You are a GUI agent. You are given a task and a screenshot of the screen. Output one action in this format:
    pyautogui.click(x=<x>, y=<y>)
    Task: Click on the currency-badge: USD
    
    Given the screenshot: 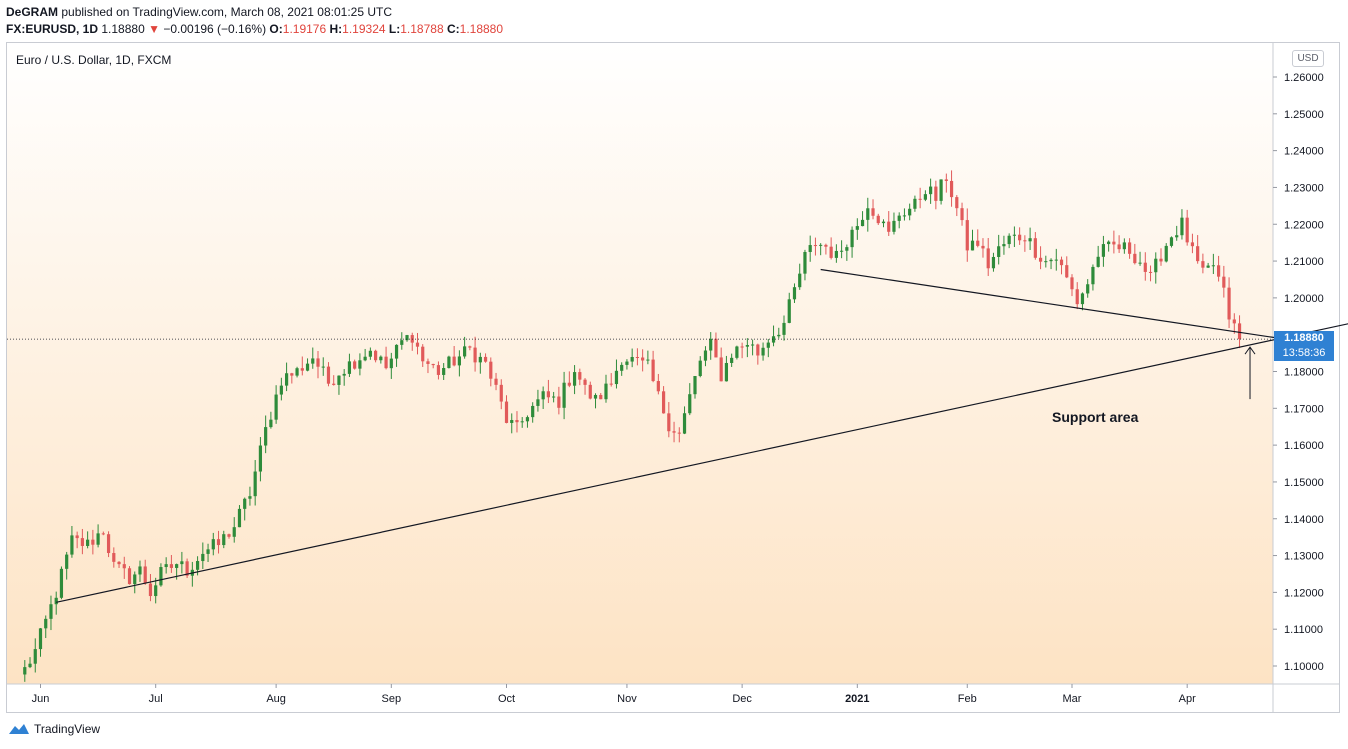 What is the action you would take?
    pyautogui.click(x=1308, y=58)
    